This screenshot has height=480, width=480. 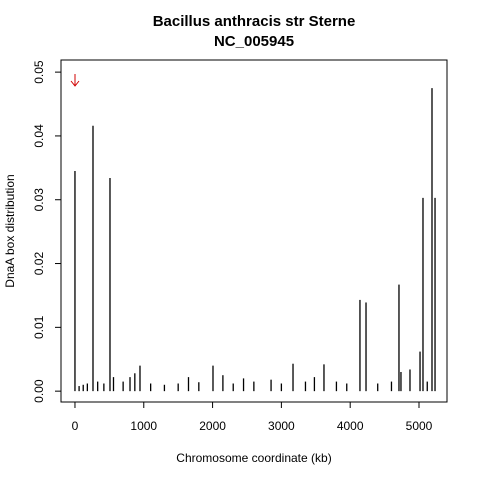 What do you see at coordinates (10, 230) in the screenshot?
I see `y-axis-label: DnaA box distribution` at bounding box center [10, 230].